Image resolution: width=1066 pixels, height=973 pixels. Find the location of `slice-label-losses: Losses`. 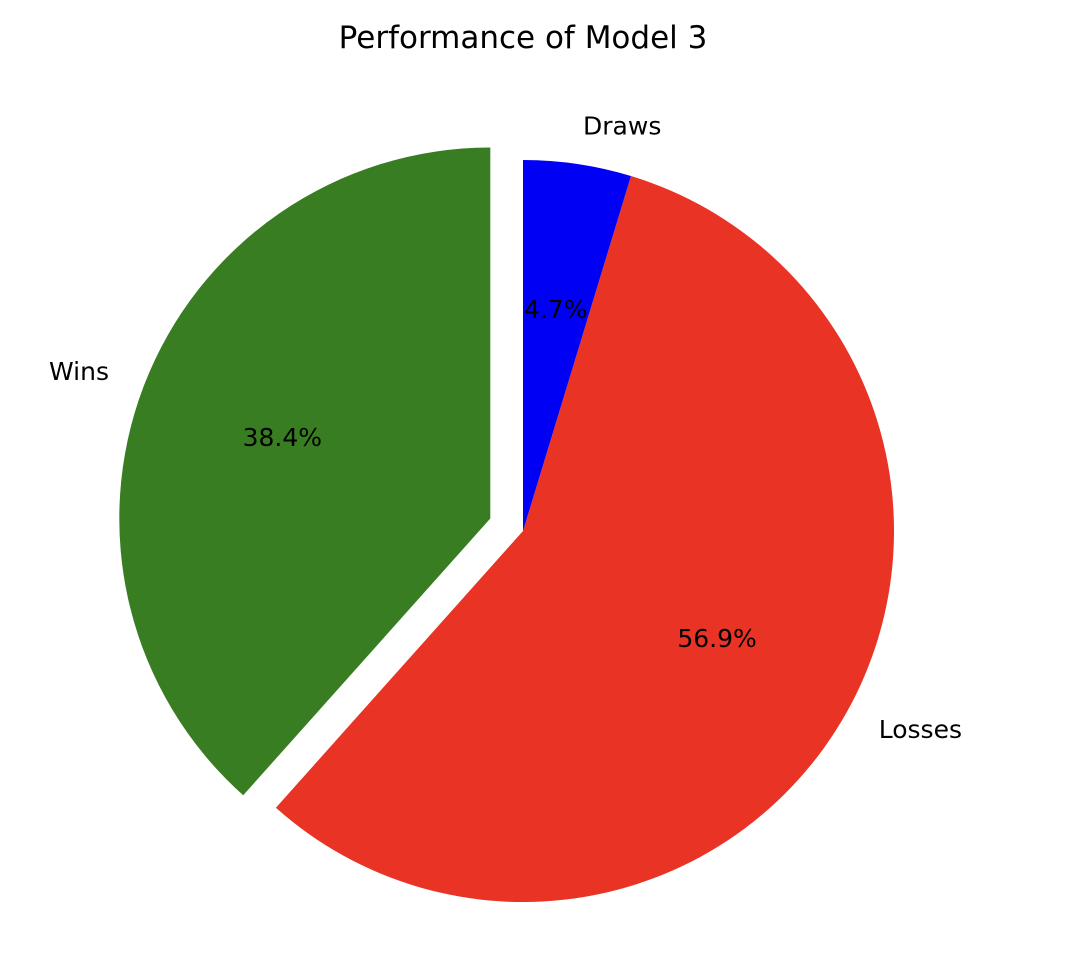

slice-label-losses: Losses is located at coordinates (920, 729).